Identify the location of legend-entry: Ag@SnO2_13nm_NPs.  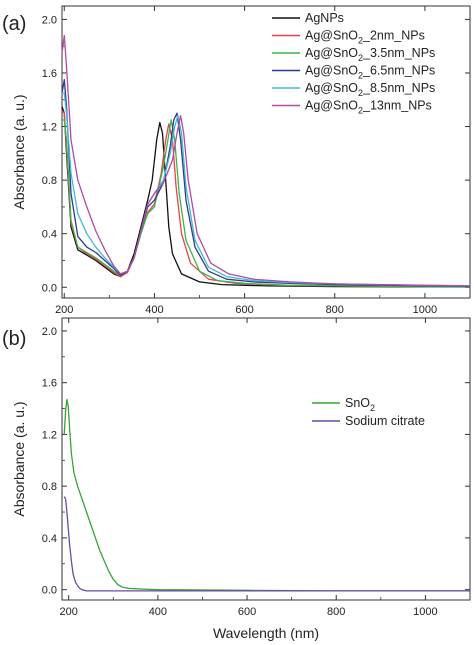
(368, 107).